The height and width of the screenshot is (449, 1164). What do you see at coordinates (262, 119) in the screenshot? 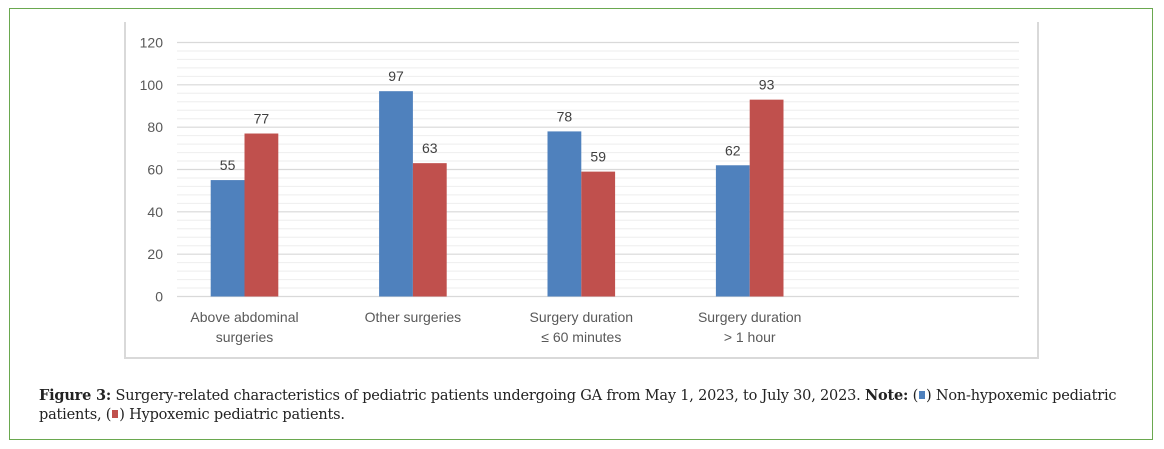
I see `data-label: 77` at bounding box center [262, 119].